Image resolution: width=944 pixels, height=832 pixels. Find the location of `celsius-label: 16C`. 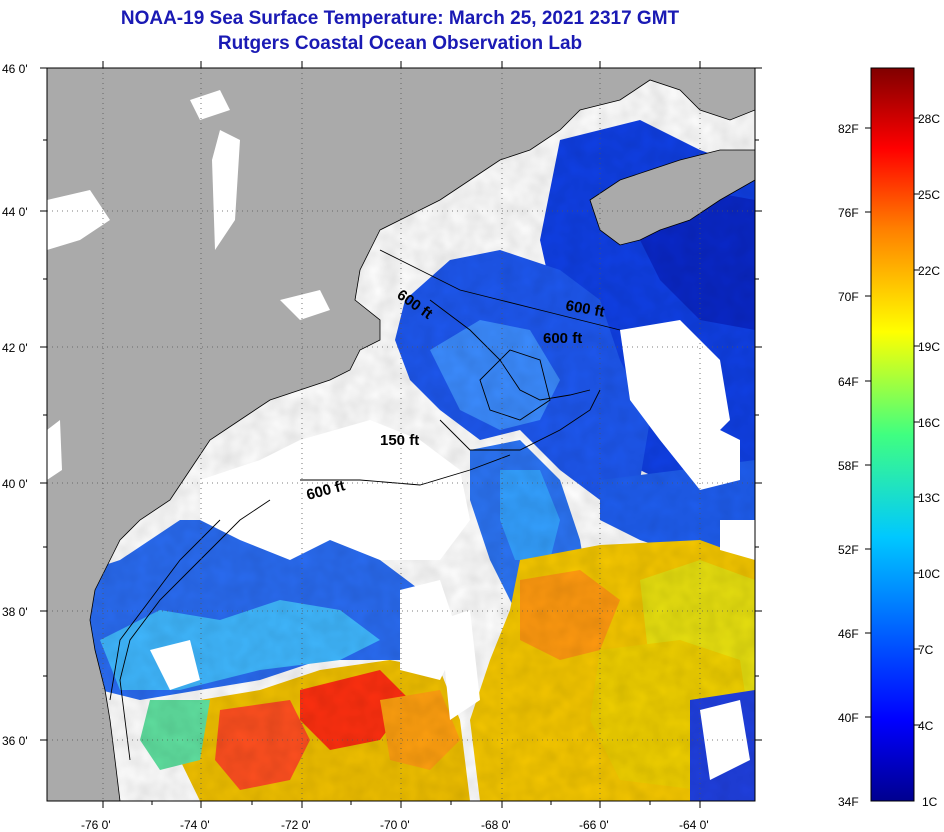

celsius-label: 16C is located at coordinates (929, 423).